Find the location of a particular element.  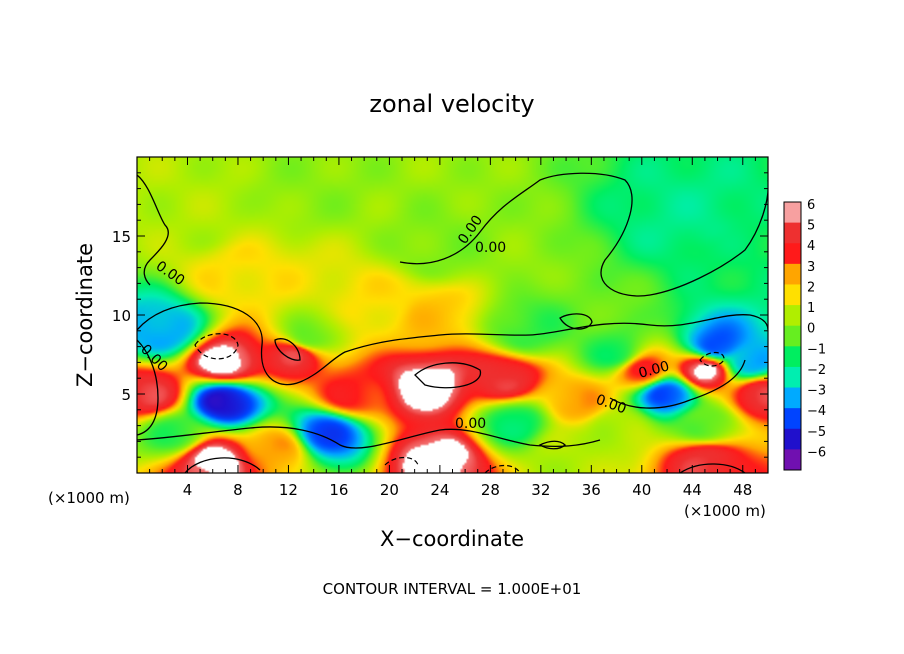

x-tick-label: 20 is located at coordinates (389, 490).